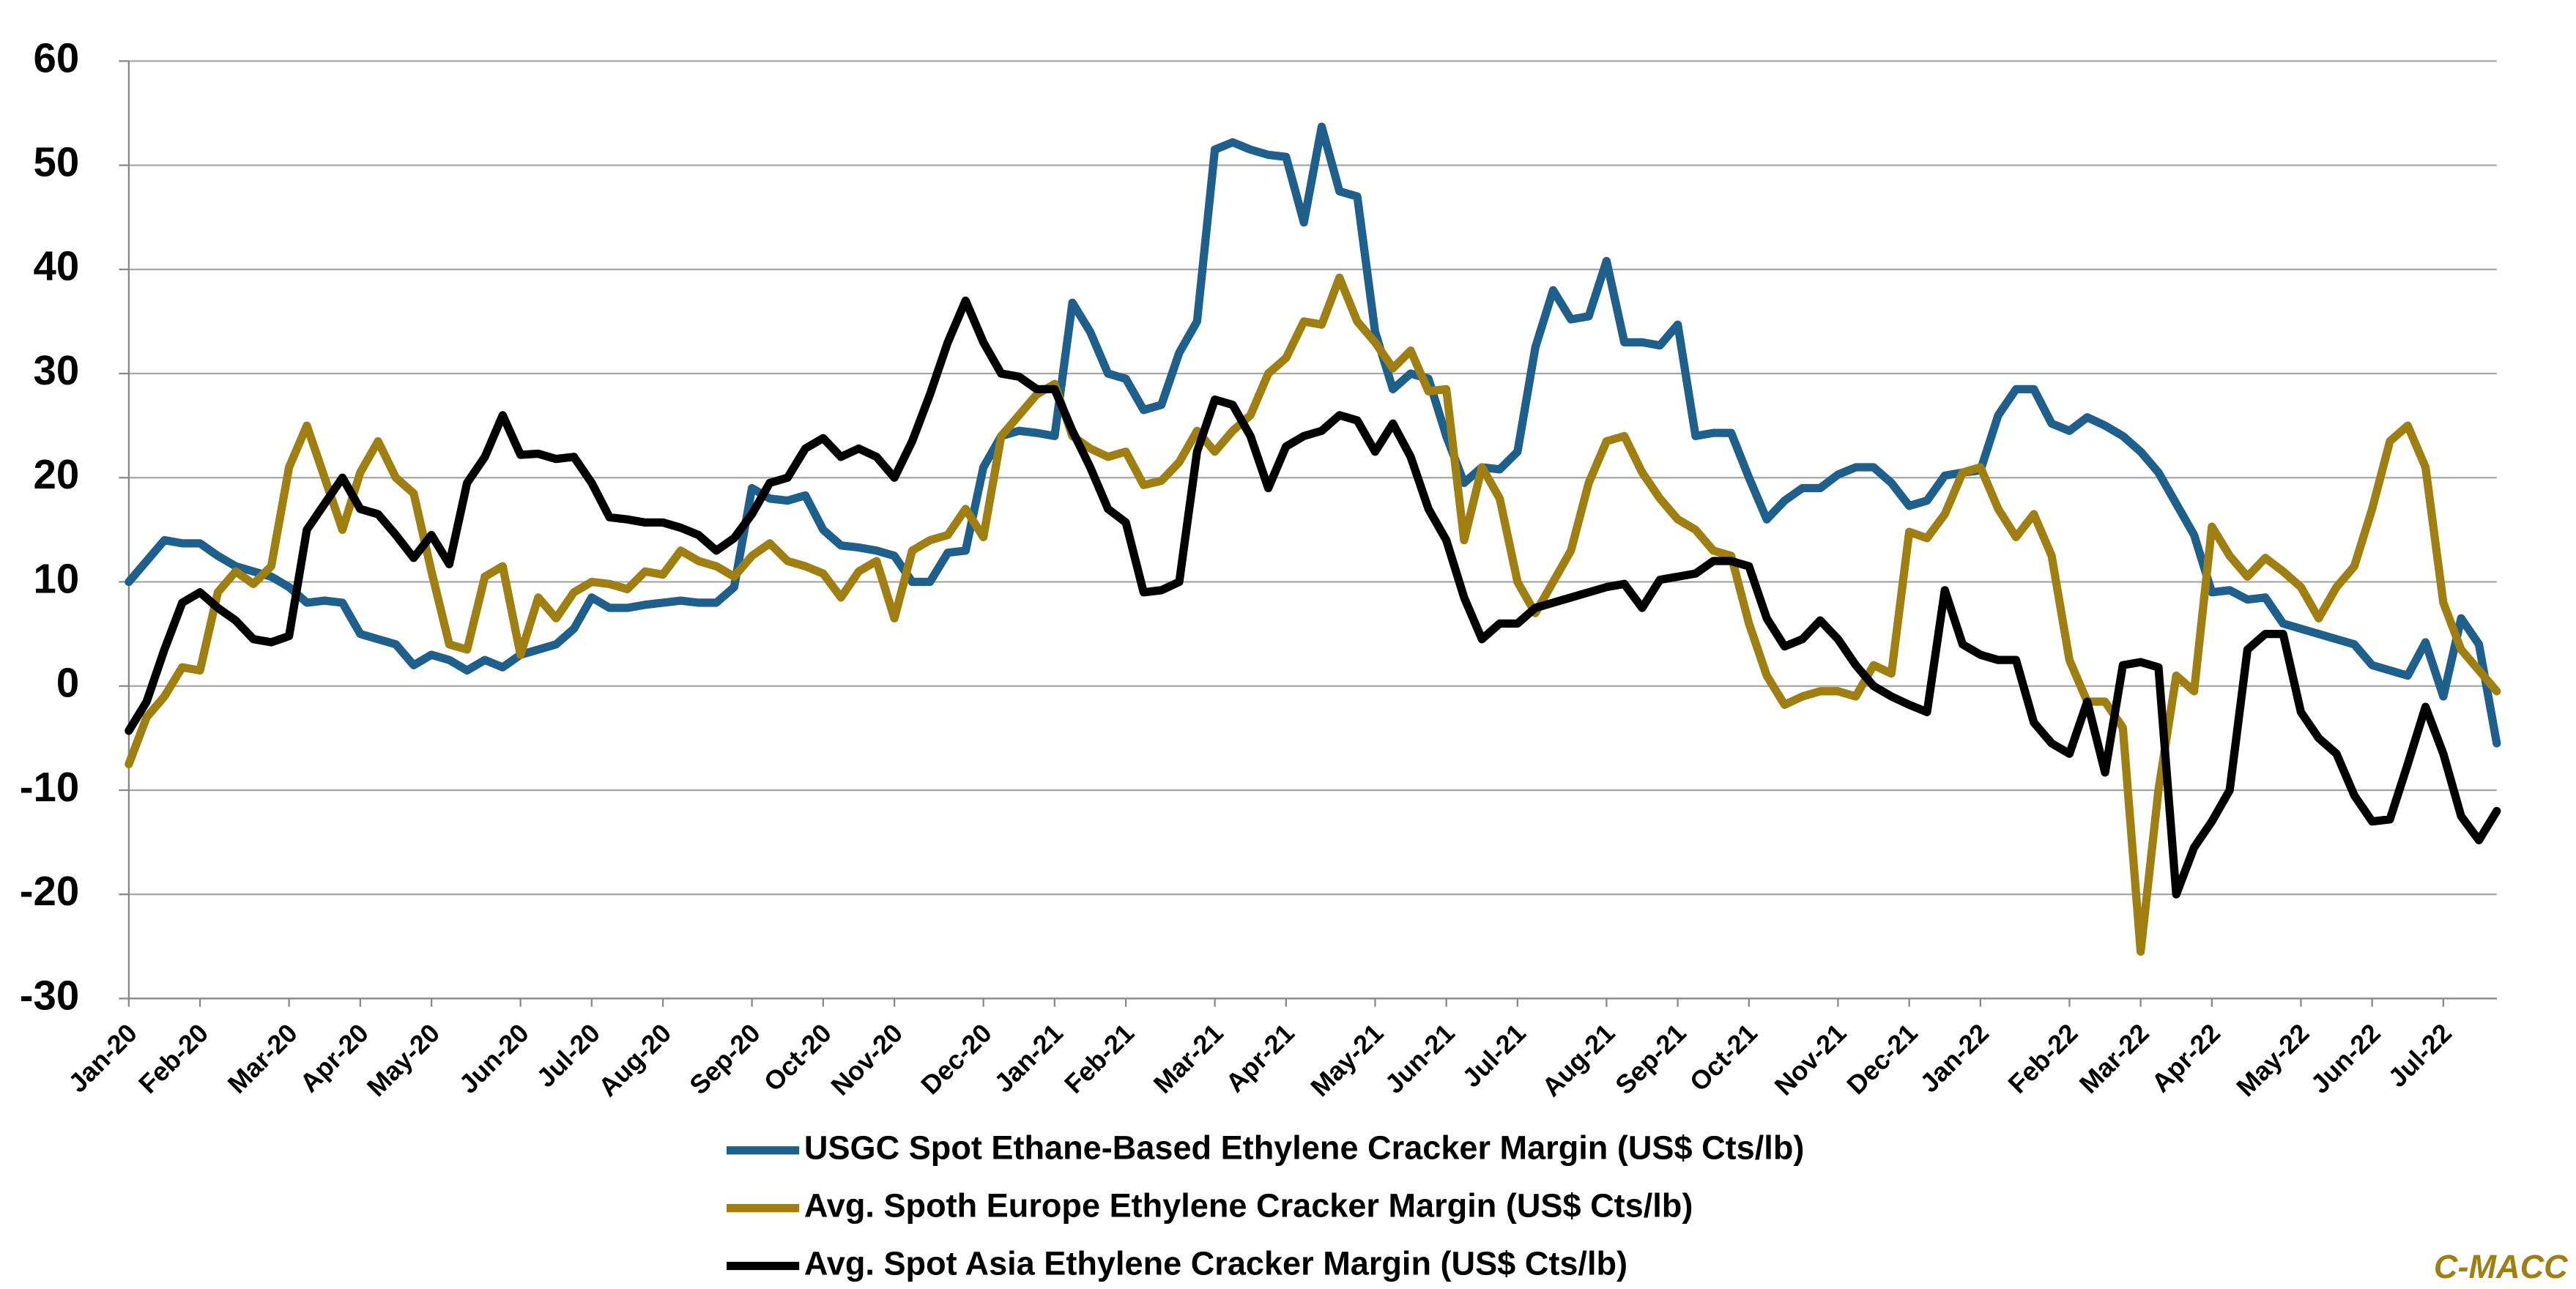  What do you see at coordinates (57, 58) in the screenshot?
I see `y-tick-label: 60` at bounding box center [57, 58].